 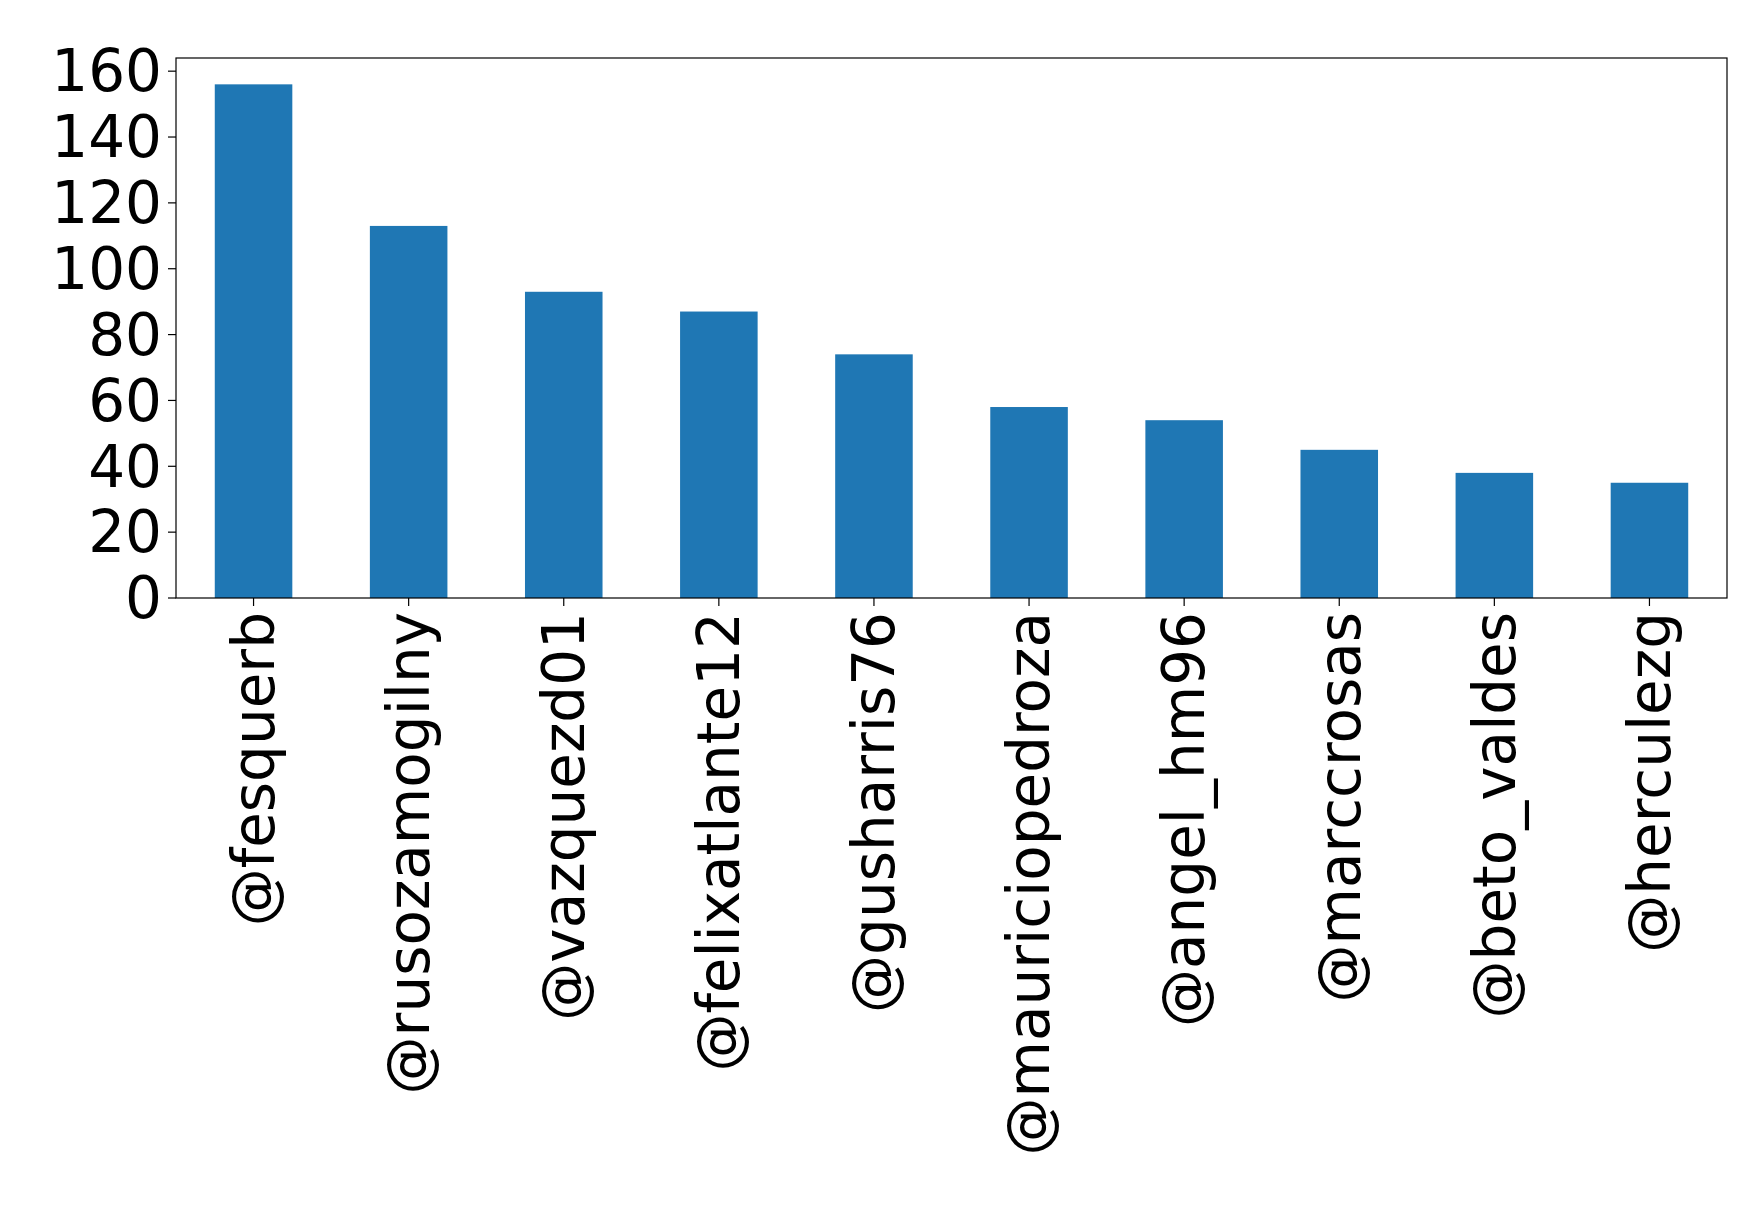 I want to click on x-tick-label: @gusharris76, so click(x=874, y=812).